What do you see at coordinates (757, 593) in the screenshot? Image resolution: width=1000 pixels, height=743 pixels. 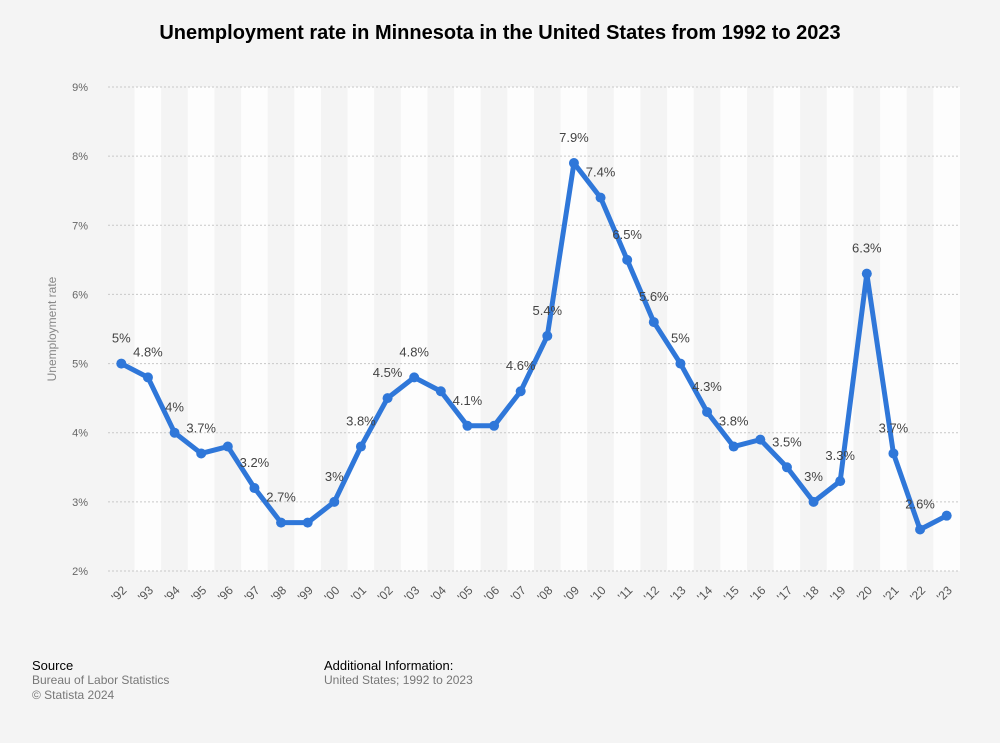 I see `x-tick-label: '16` at bounding box center [757, 593].